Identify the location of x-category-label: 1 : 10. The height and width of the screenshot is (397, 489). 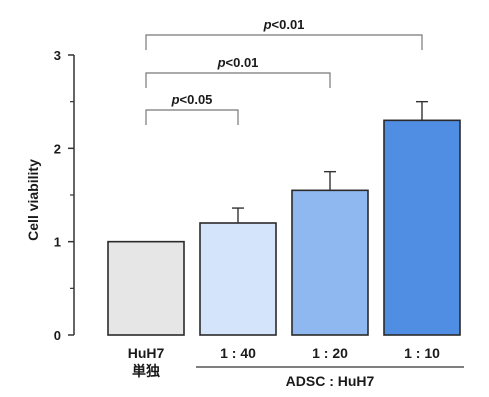
(422, 353).